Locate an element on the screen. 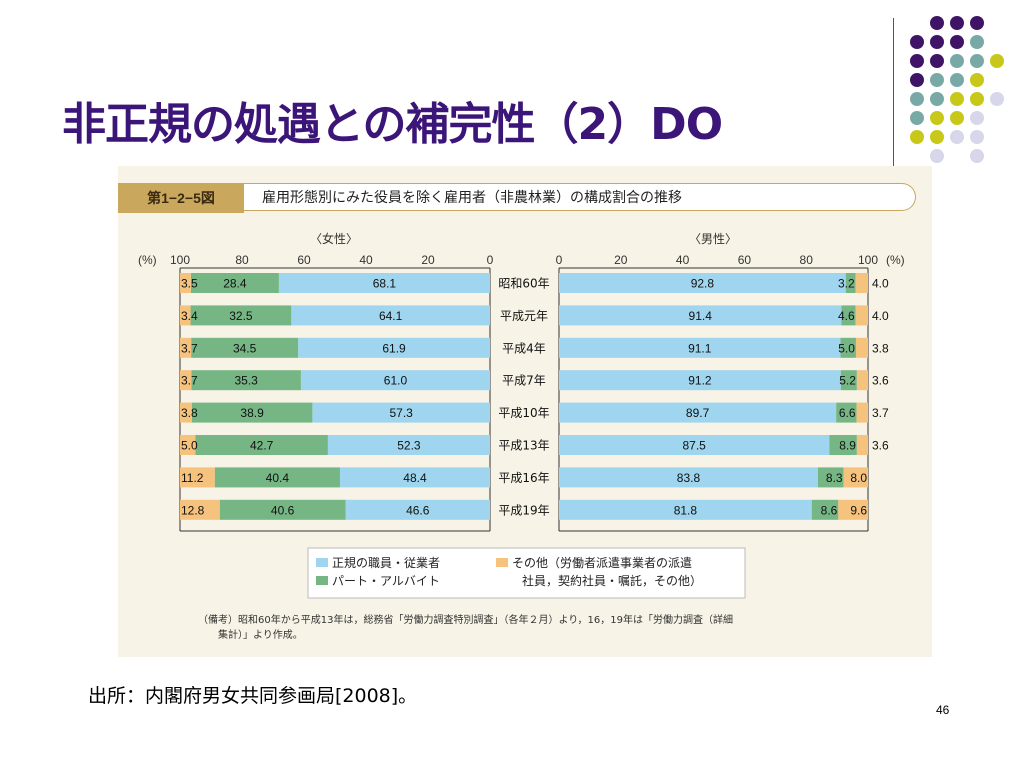  male-value-part: 8.6 is located at coordinates (829, 510).